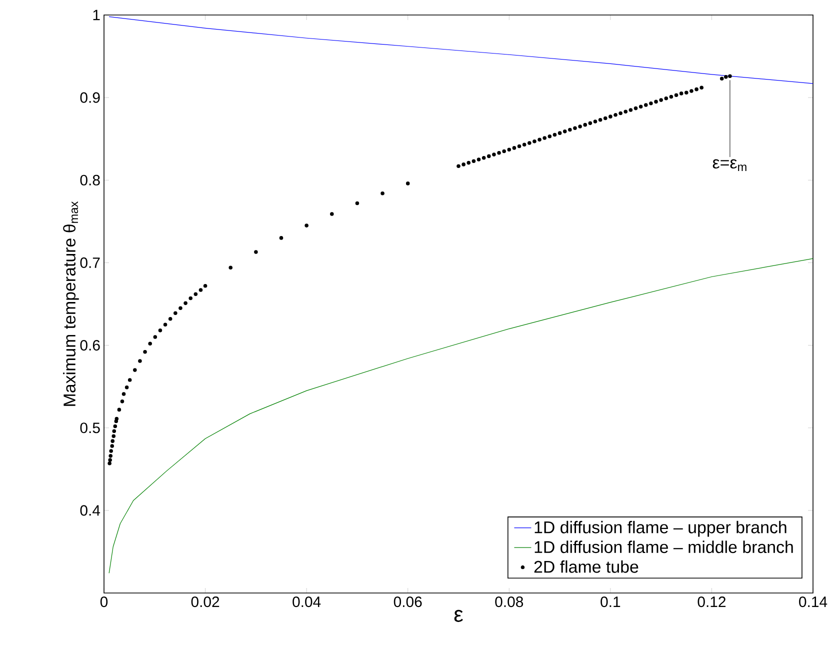  I want to click on y-tick-label: 0.7, so click(90, 262).